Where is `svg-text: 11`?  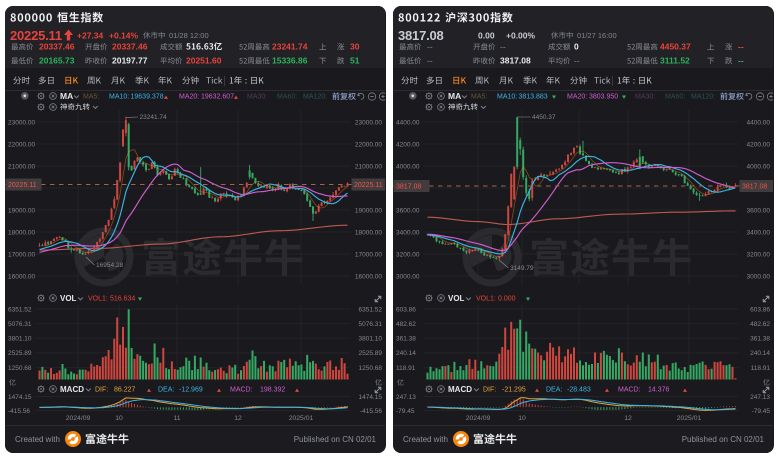 svg-text: 11 is located at coordinates (176, 418).